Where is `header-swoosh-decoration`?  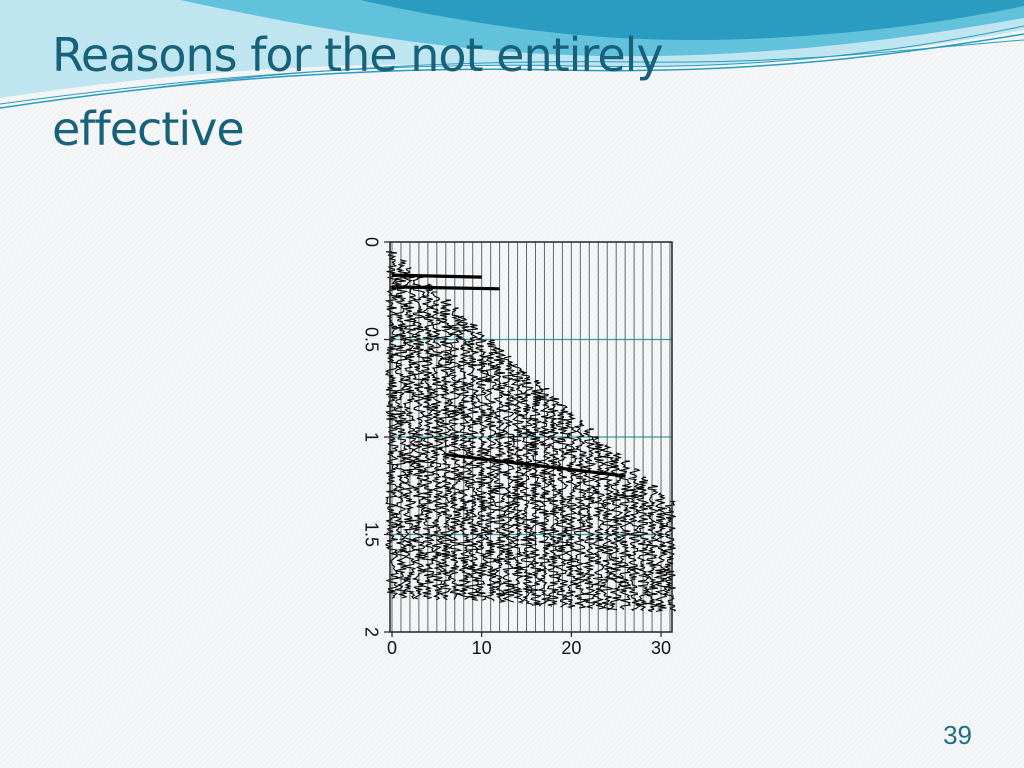 header-swoosh-decoration is located at coordinates (512, 54).